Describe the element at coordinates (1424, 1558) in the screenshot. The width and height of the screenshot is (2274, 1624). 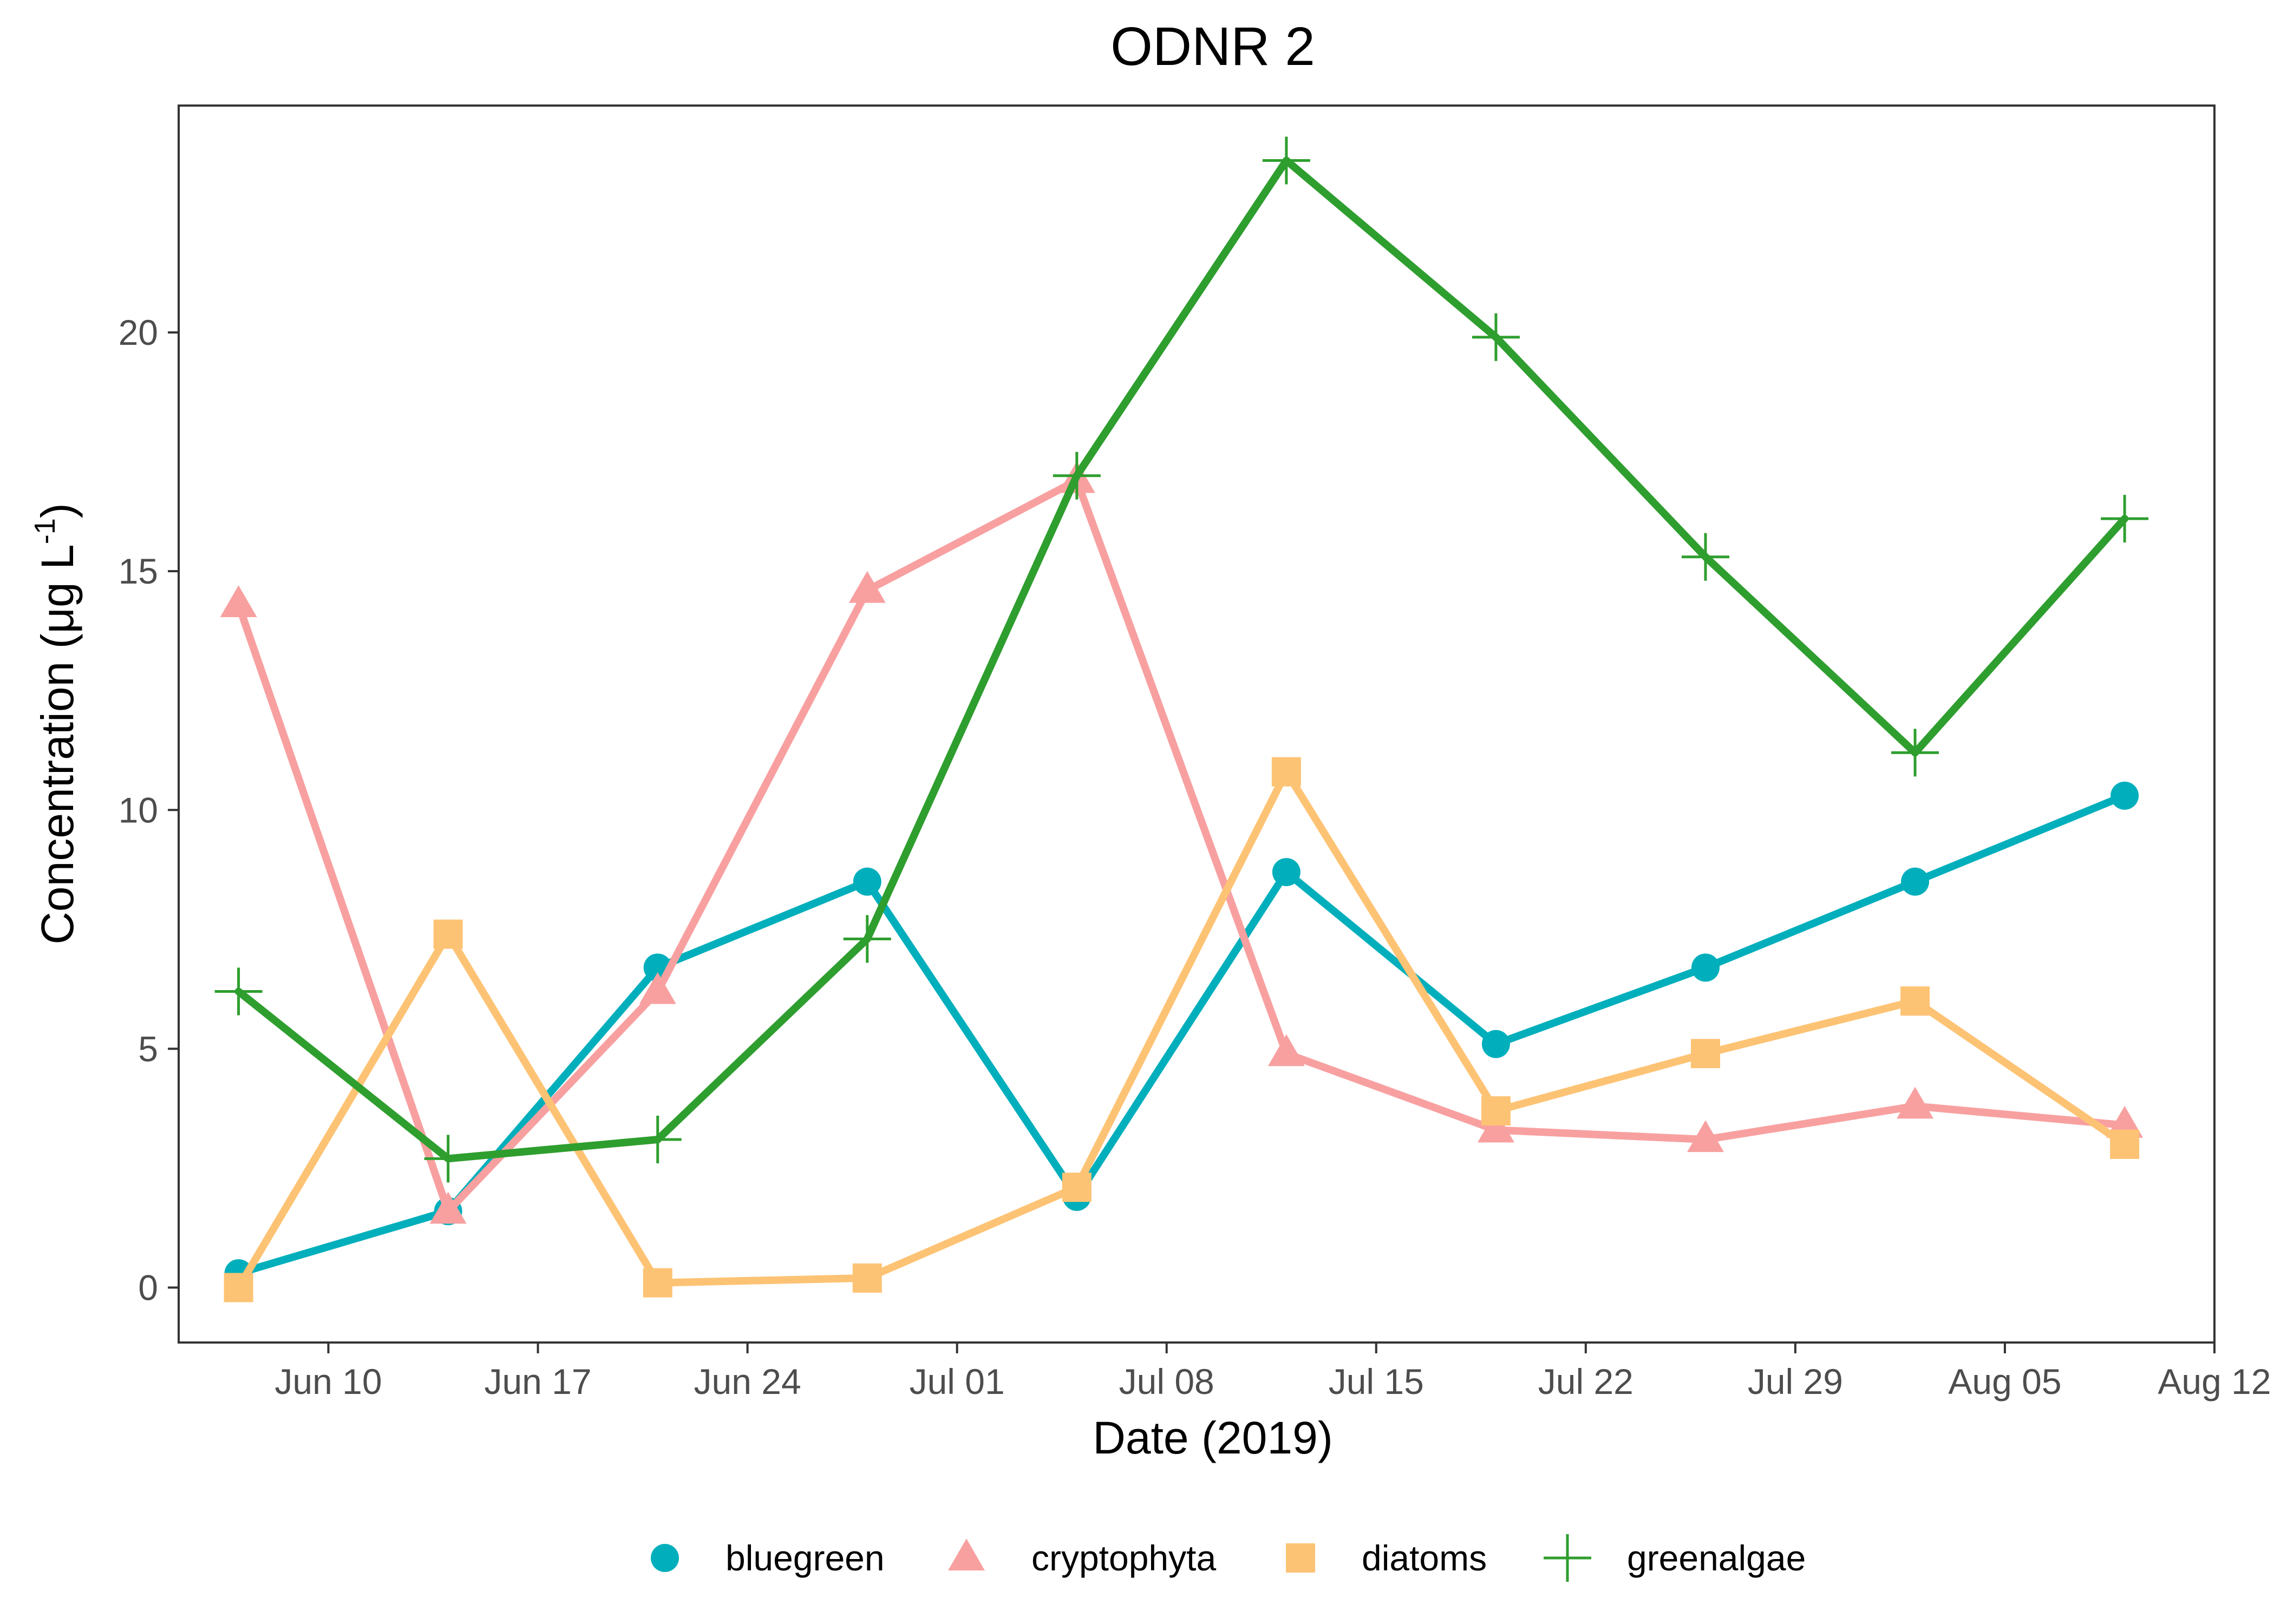
I see `legend-label-diatoms: diatoms` at that location.